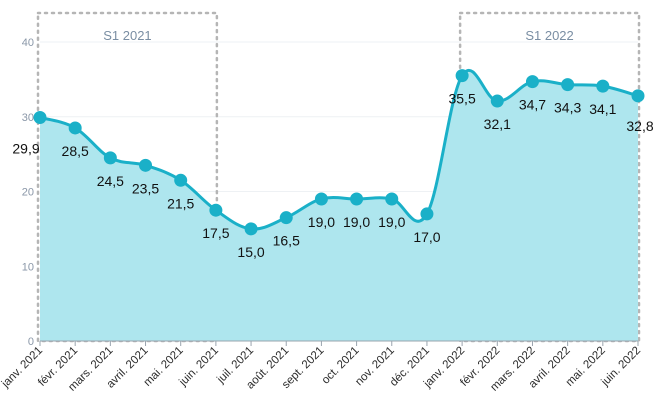 The height and width of the screenshot is (418, 664). Describe the element at coordinates (28, 193) in the screenshot. I see `y-tick-label: 20` at that location.